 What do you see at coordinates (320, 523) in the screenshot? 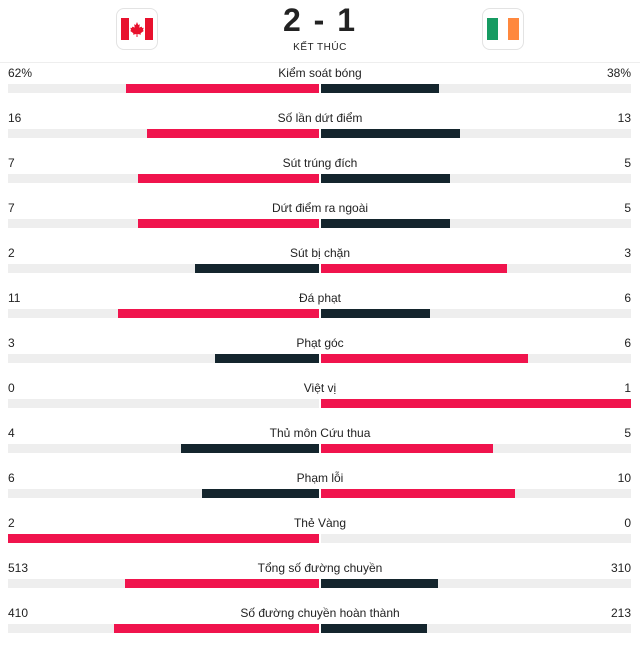
I see `stat-label: Thẻ Vàng` at bounding box center [320, 523].